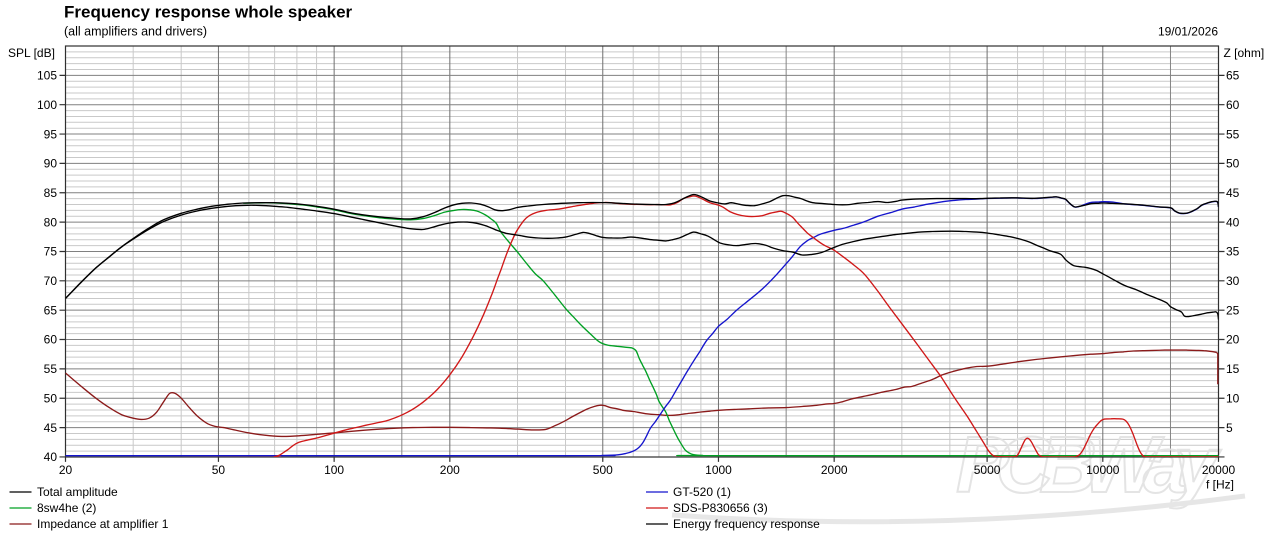 The width and height of the screenshot is (1279, 542). I want to click on svg-text:Frequency response whole speak: Frequency response whole speaker, so click(208, 12).